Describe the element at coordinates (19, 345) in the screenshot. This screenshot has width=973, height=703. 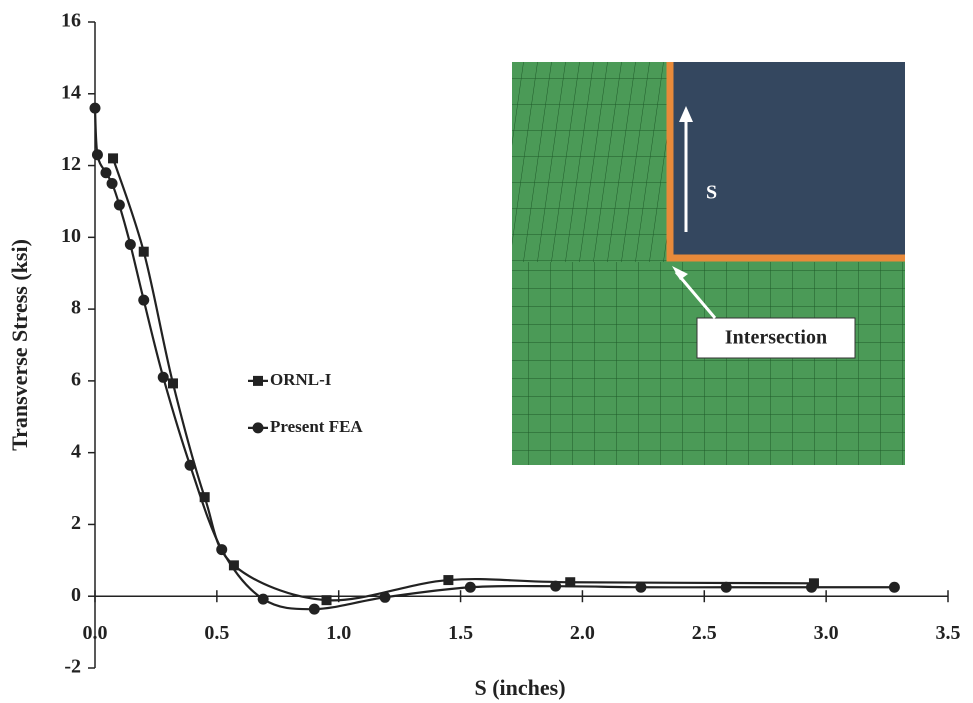
I see `y-axis-title: Transverse Stress (ksi)` at that location.